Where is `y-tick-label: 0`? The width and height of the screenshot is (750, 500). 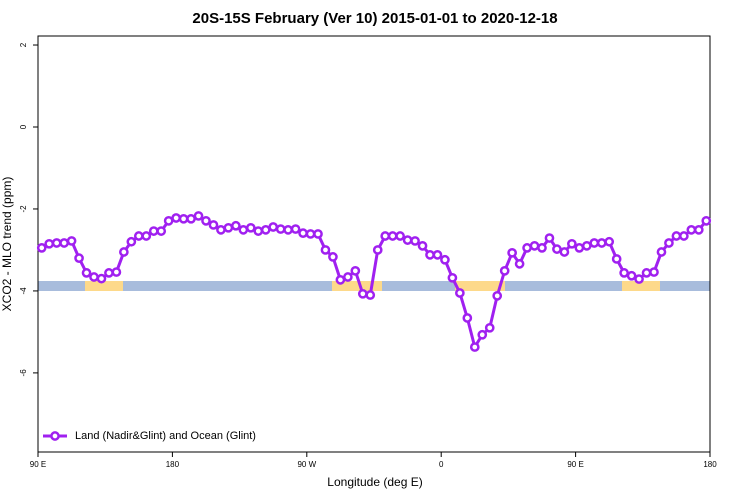
y-tick-label: 0 is located at coordinates (23, 126).